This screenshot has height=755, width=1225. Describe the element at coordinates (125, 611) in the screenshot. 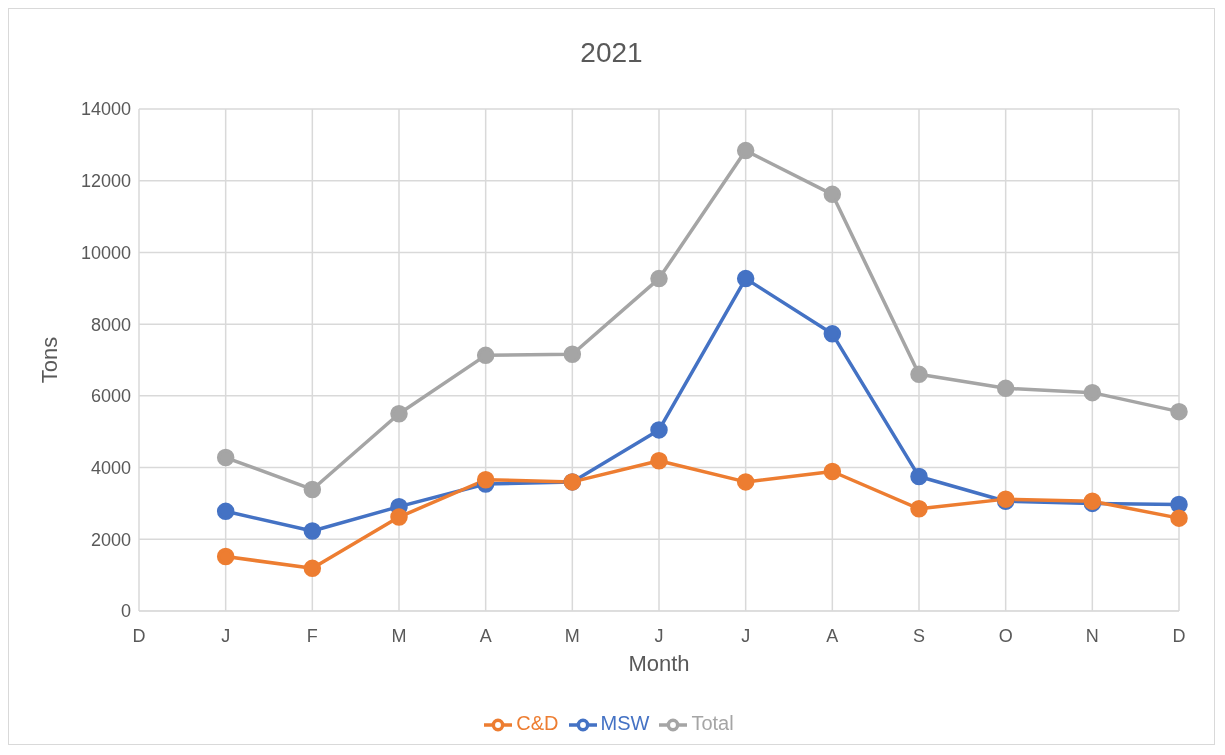

I see `y-tick-label: 0` at that location.